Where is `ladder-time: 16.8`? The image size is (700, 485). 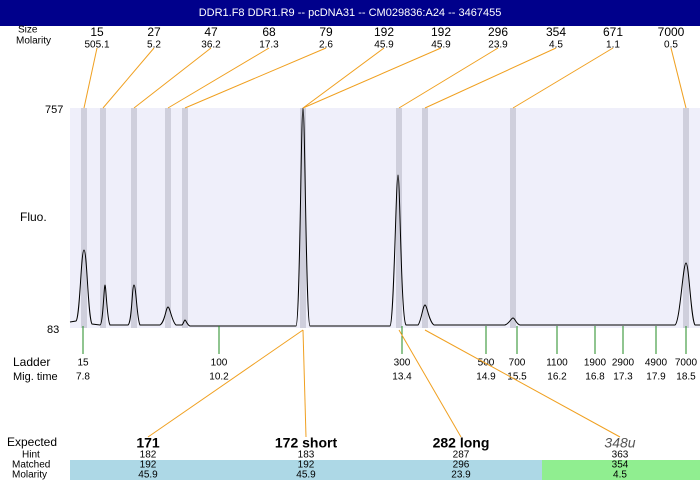
ladder-time: 16.8 is located at coordinates (595, 377).